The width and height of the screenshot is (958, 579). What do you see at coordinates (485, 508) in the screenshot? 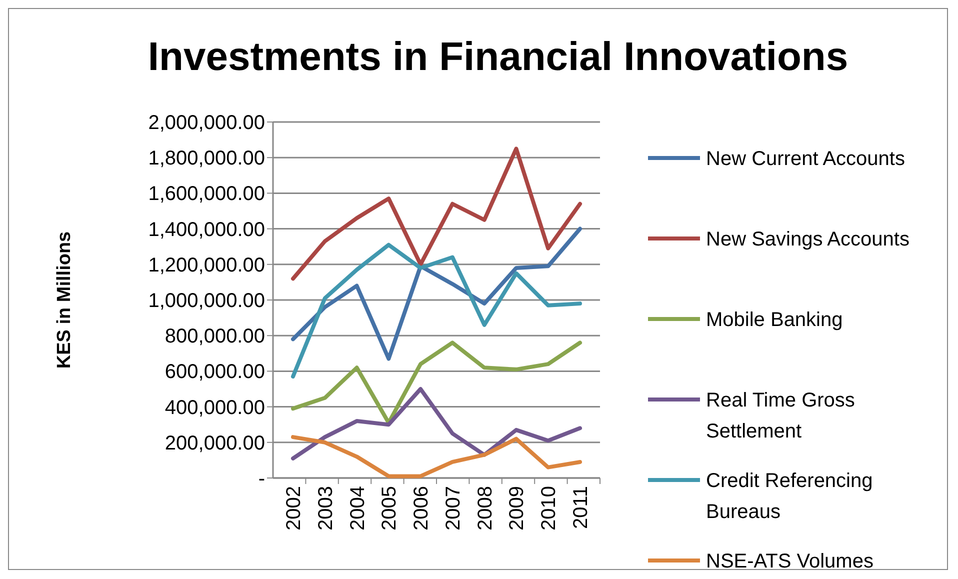
I see `x-tick-label: 2008` at bounding box center [485, 508].